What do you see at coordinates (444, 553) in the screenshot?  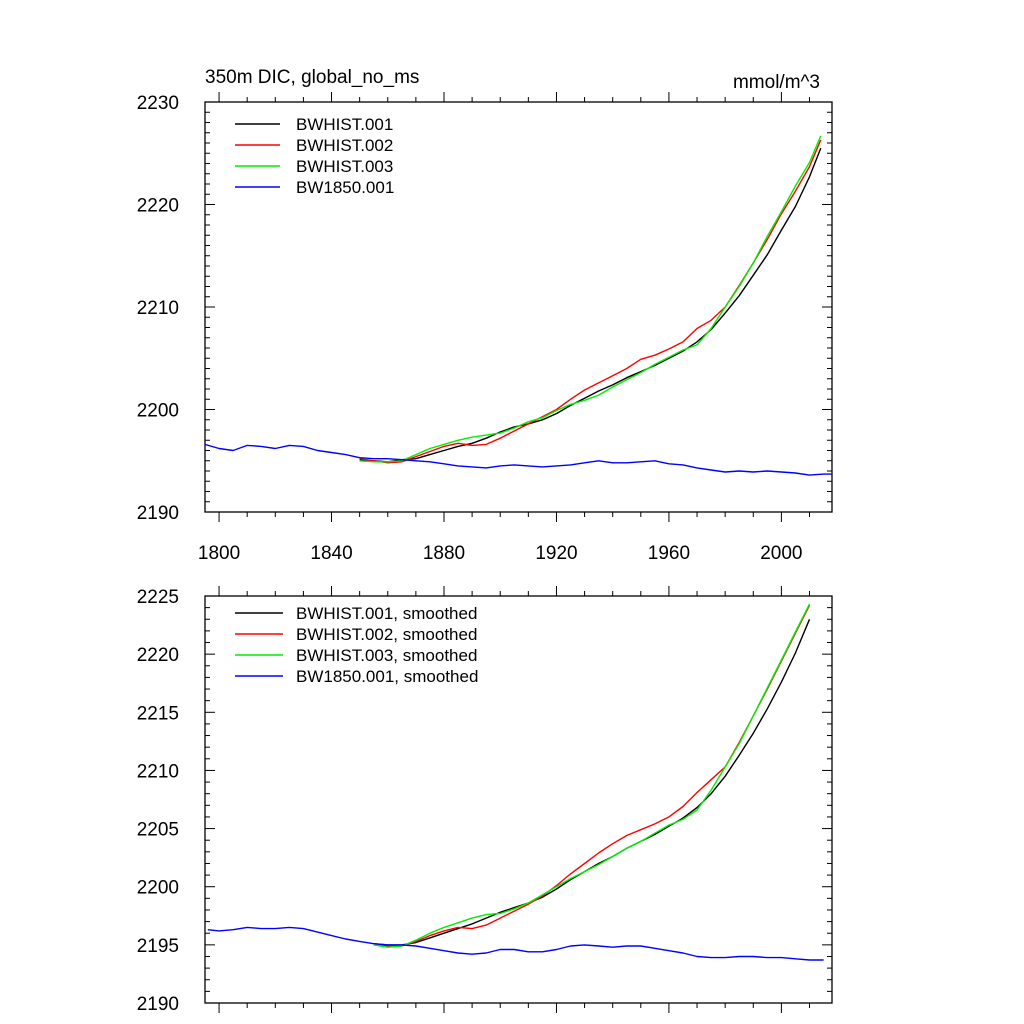 I see `x-tick-label: 1880` at bounding box center [444, 553].